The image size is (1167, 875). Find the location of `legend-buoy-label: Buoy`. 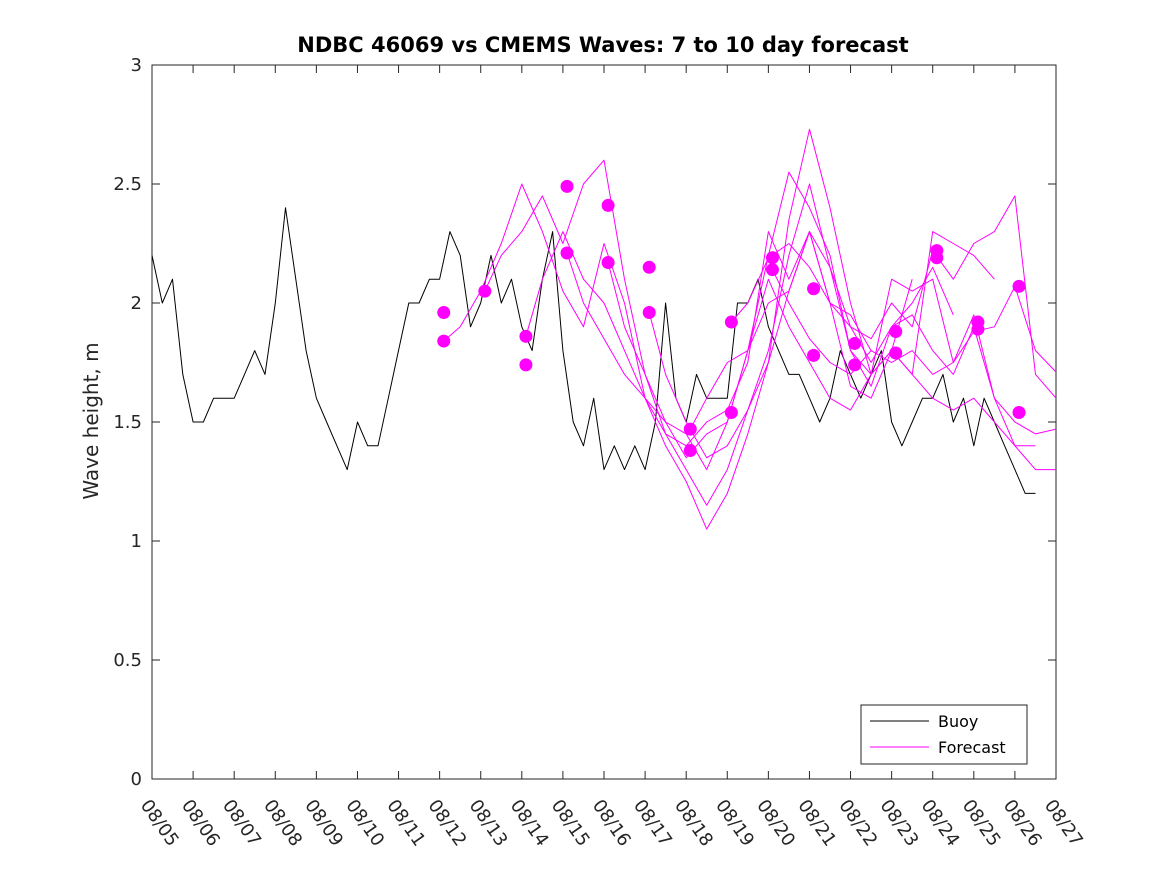

legend-buoy-label: Buoy is located at coordinates (958, 721).